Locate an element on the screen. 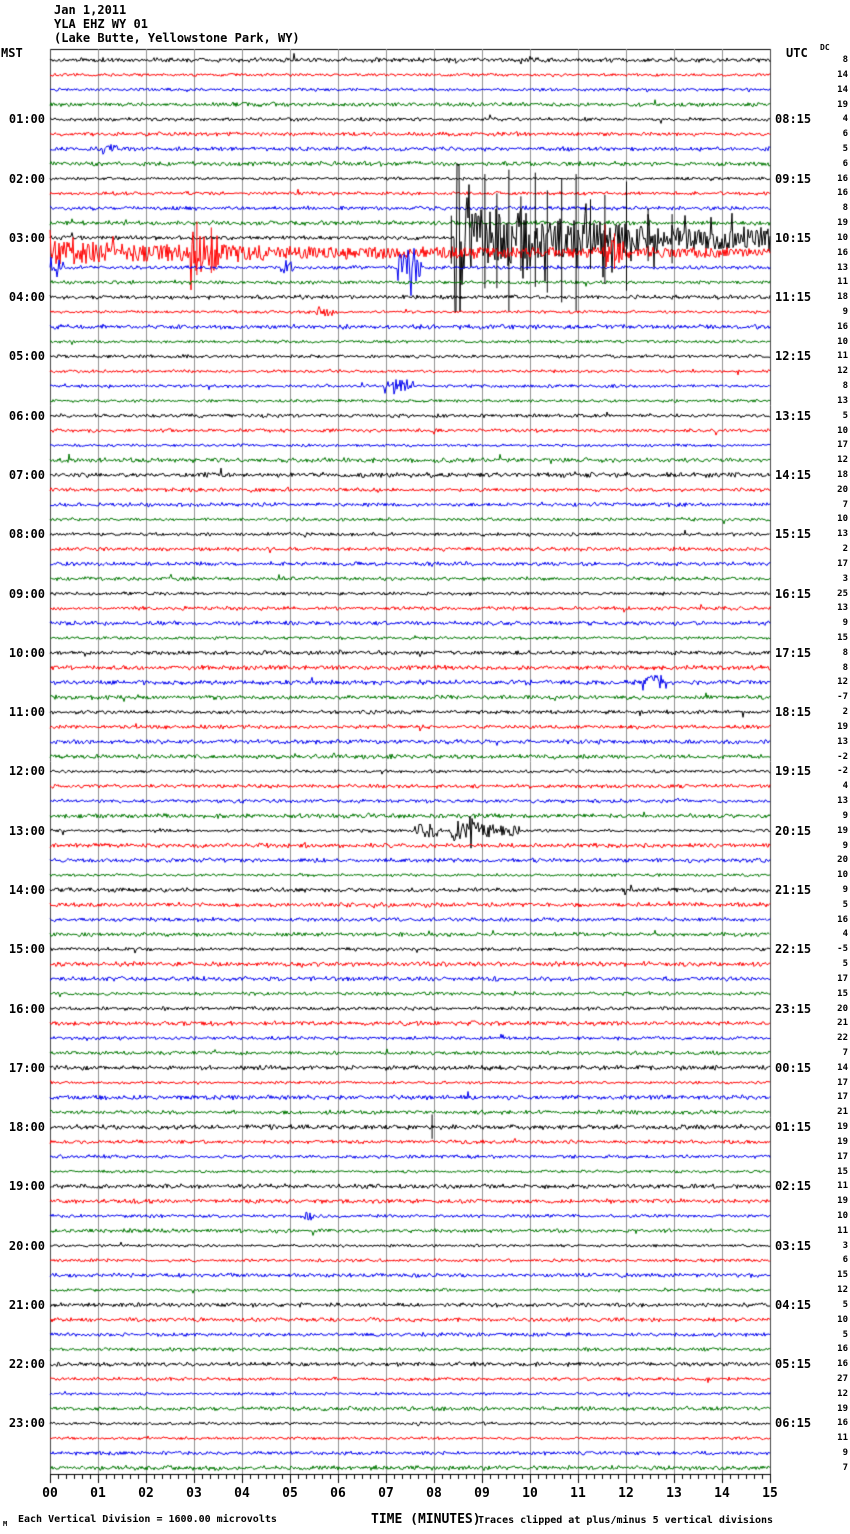 The width and height of the screenshot is (850, 1534). mst-hour-label: 14:00 is located at coordinates (26, 889).